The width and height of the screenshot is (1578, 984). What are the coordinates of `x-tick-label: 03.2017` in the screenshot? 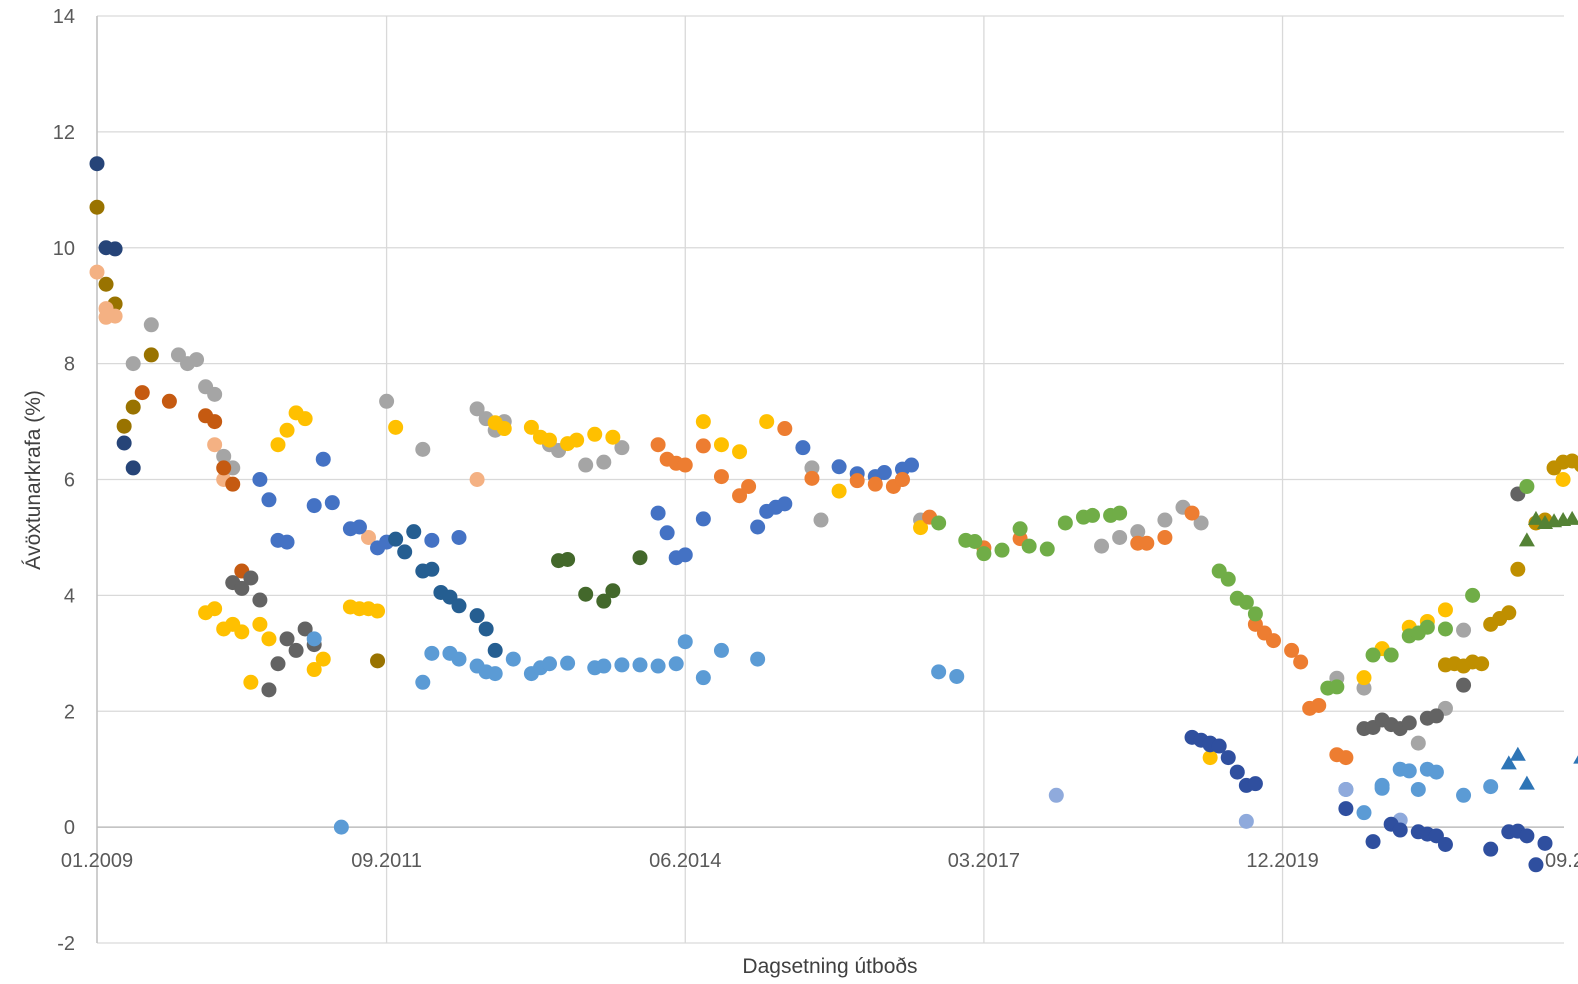 It's located at (984, 861).